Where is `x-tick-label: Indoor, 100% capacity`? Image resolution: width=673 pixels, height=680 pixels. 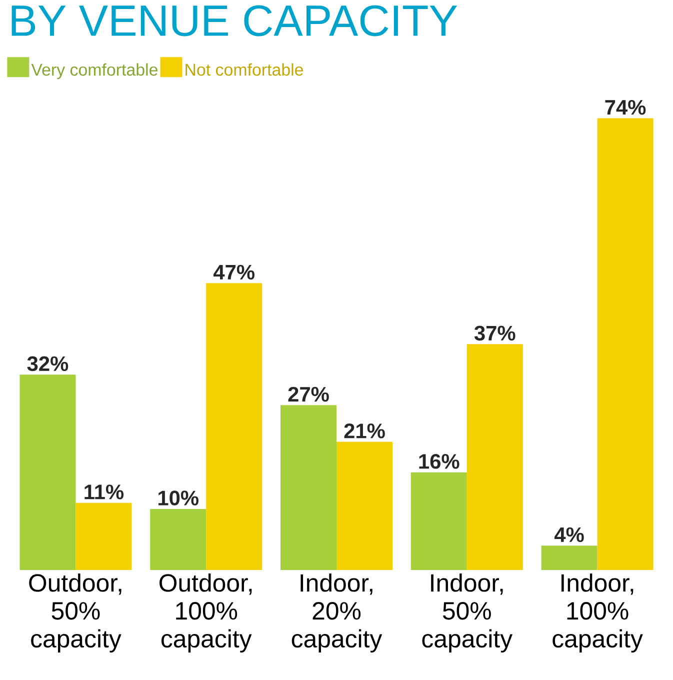
x-tick-label: Indoor, 100% capacity is located at coordinates (597, 613).